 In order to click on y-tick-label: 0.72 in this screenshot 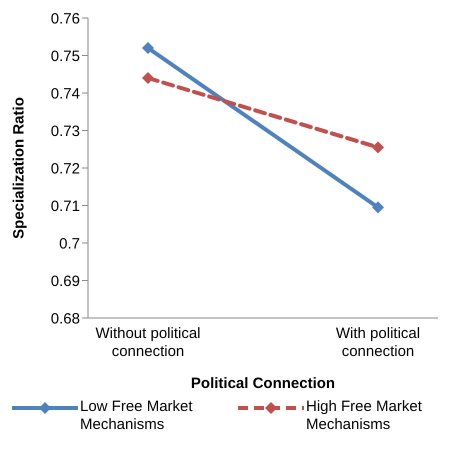, I will do `click(65, 169)`.